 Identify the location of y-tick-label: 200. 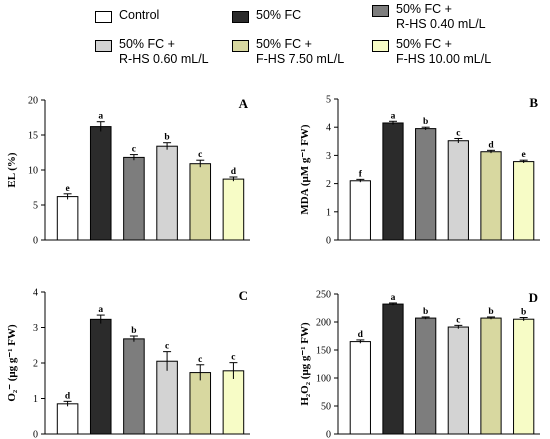
(323, 323).